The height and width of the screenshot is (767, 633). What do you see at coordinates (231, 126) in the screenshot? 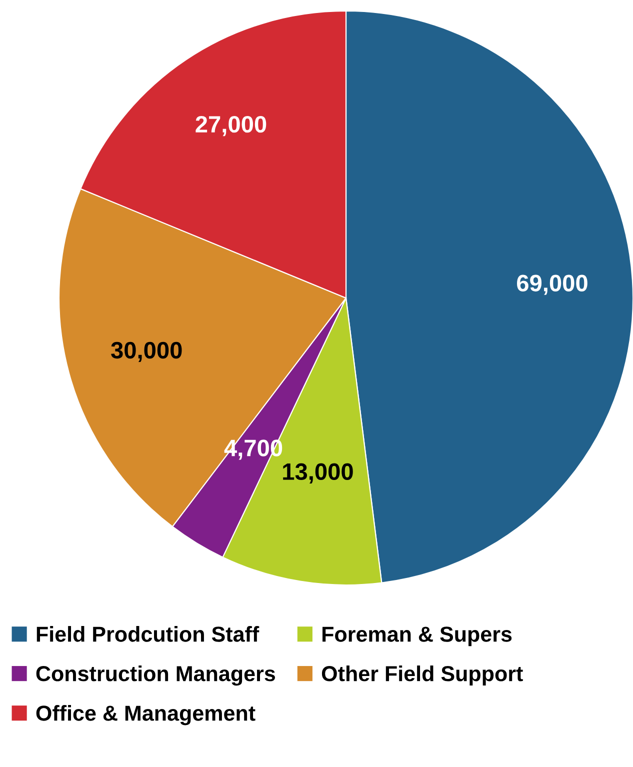
I see `data-label: 27,000` at bounding box center [231, 126].